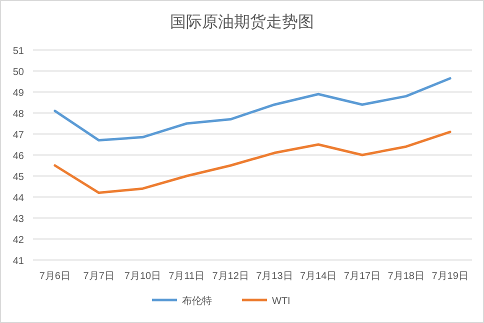 This screenshot has width=484, height=323. I want to click on ytick: 48, so click(18, 114).